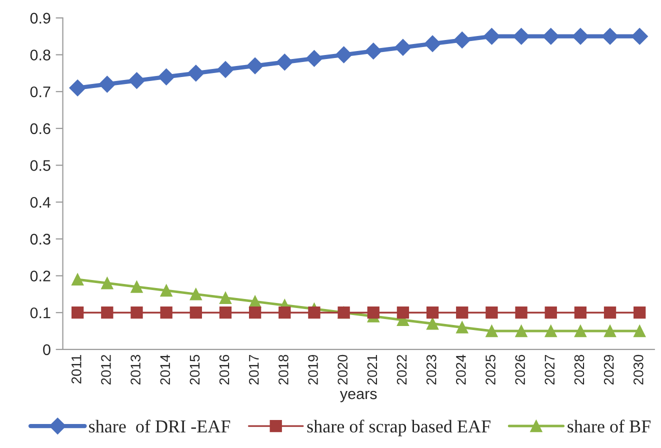 The image size is (661, 448). Describe the element at coordinates (549, 369) in the screenshot. I see `x-tick-label: 2027` at that location.